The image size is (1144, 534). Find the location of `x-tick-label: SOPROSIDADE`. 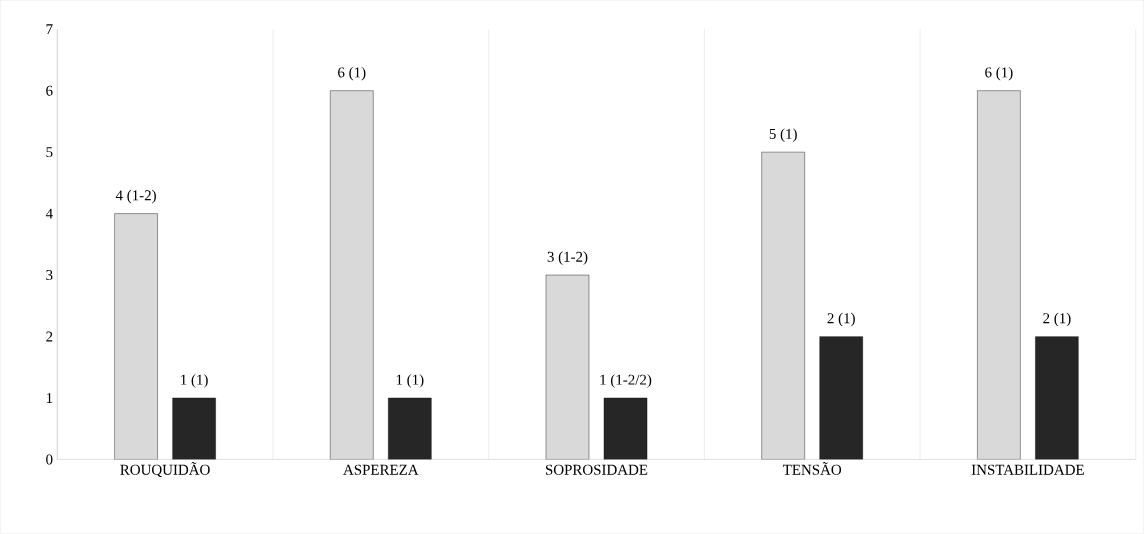

x-tick-label: SOPROSIDADE is located at coordinates (596, 469).